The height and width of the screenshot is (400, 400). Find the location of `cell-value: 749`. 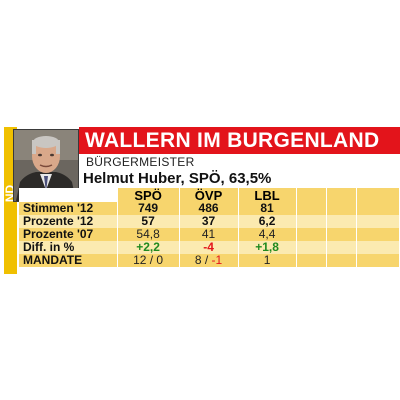

cell-value: 749 is located at coordinates (149, 208).